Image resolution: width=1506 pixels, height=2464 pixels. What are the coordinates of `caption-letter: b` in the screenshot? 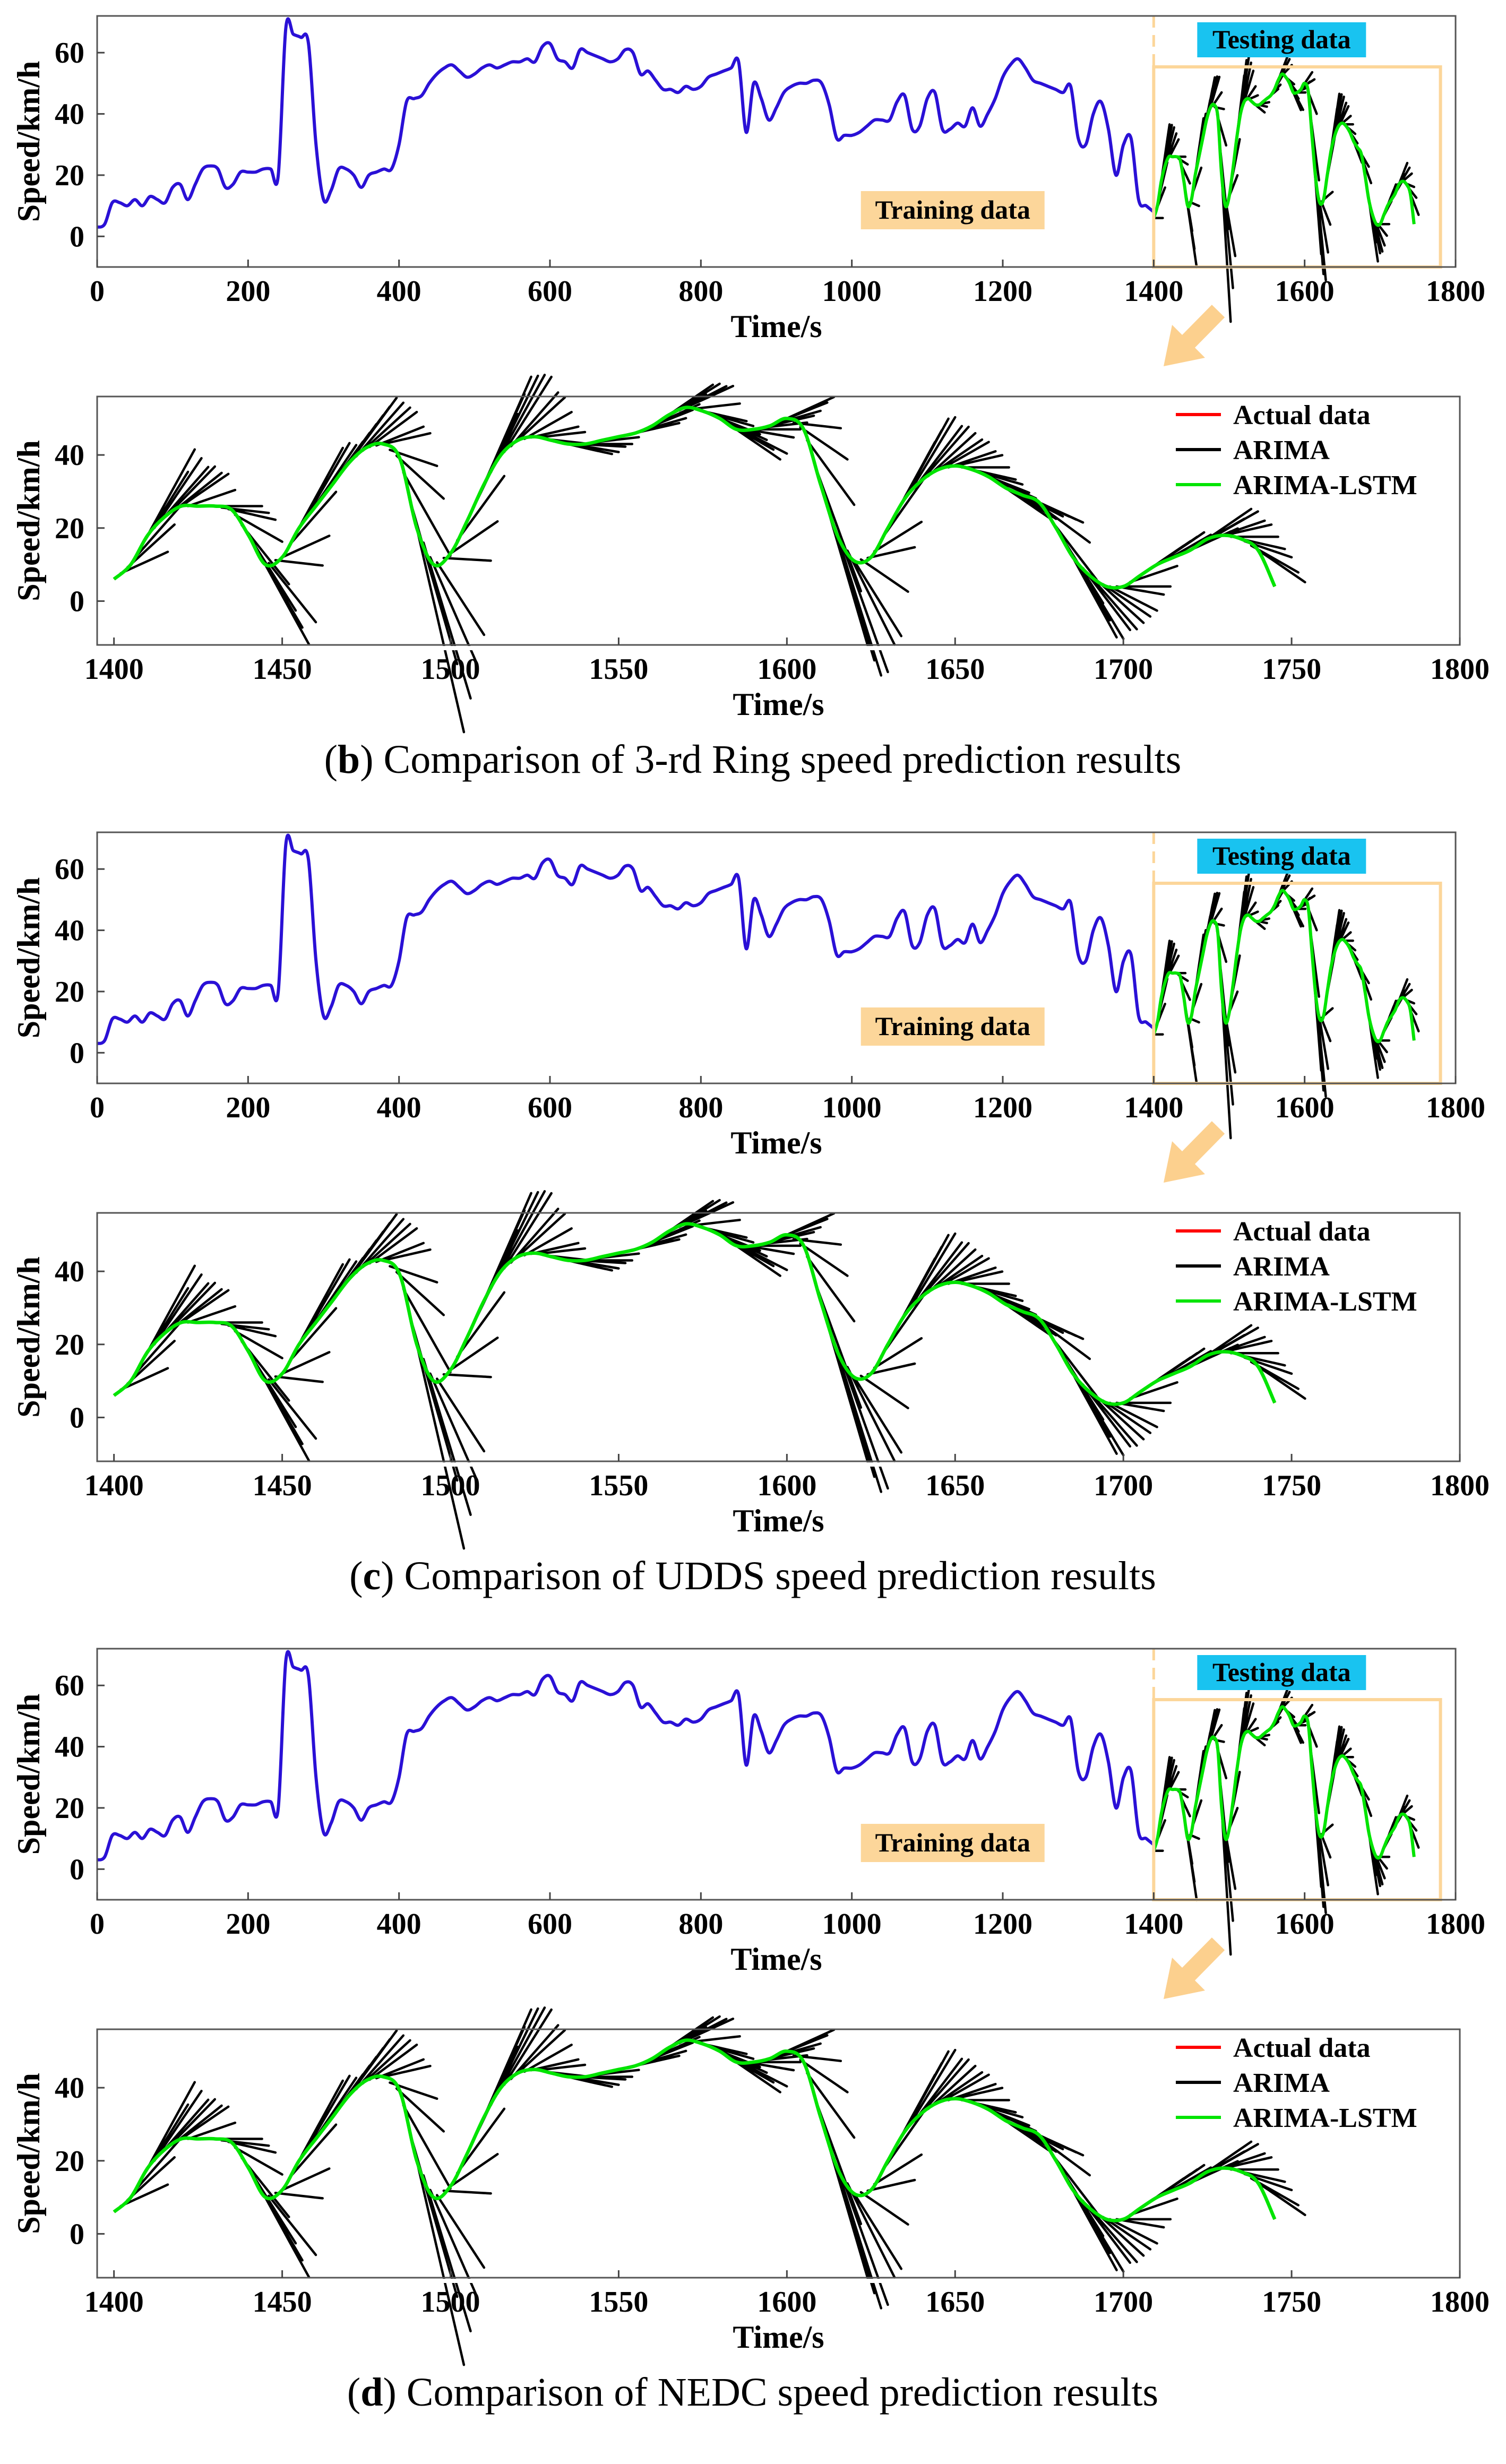 It's located at (349, 760).